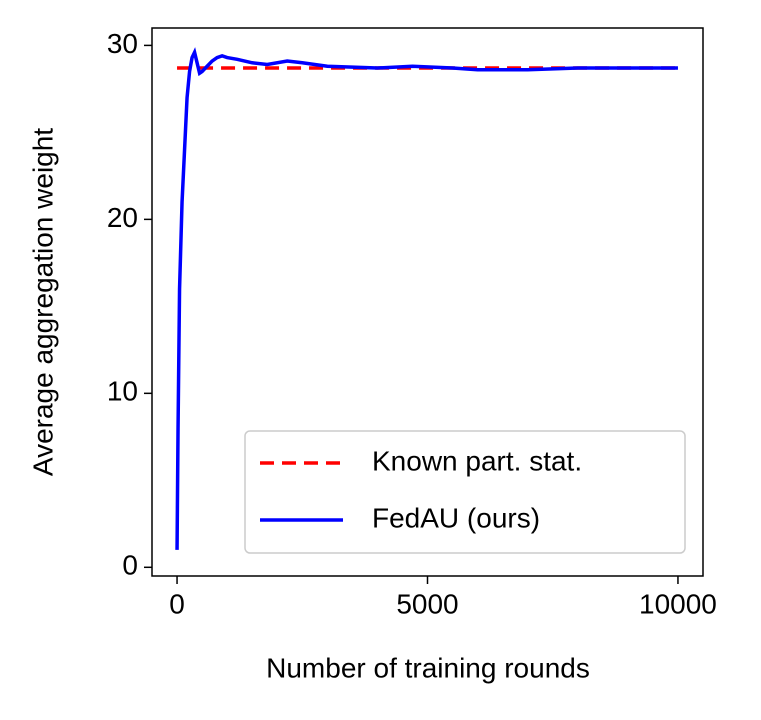 Image resolution: width=761 pixels, height=720 pixels. Describe the element at coordinates (42, 302) in the screenshot. I see `y-axis-label: Average aggregation weight` at that location.